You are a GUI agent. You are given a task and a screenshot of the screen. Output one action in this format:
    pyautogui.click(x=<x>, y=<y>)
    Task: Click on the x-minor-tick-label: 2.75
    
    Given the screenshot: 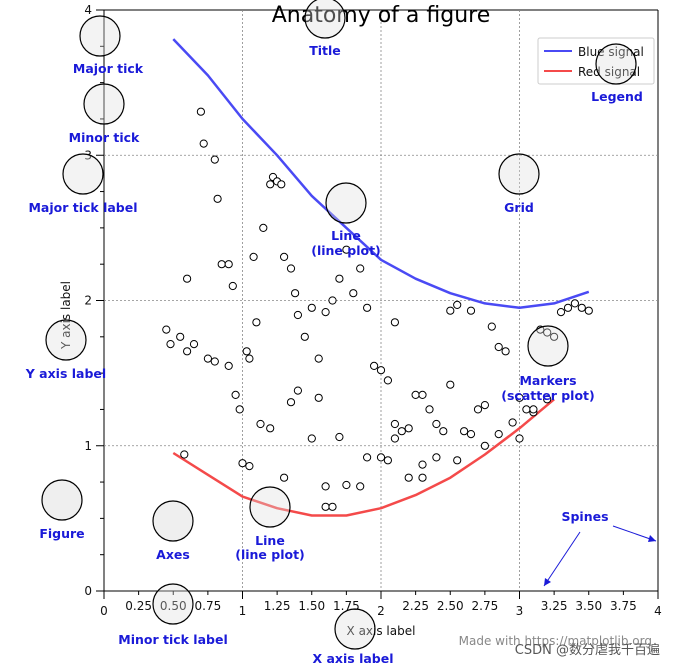 What is the action you would take?
    pyautogui.click(x=485, y=606)
    